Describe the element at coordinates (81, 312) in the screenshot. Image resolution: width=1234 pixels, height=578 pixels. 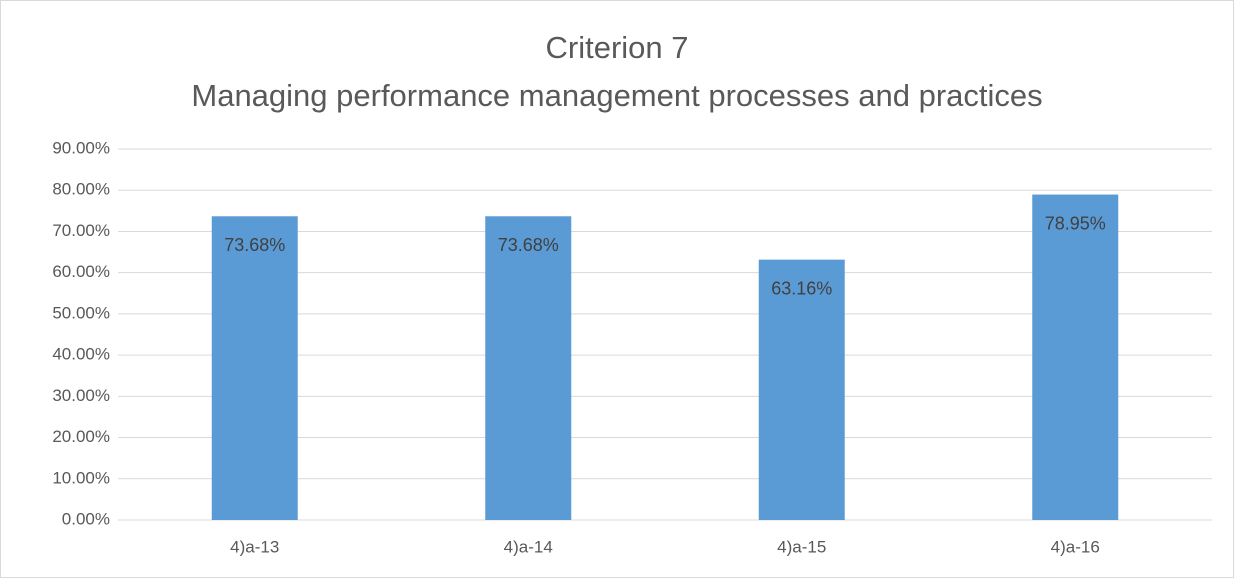
I see `y-tick-label: 50.00%` at that location.